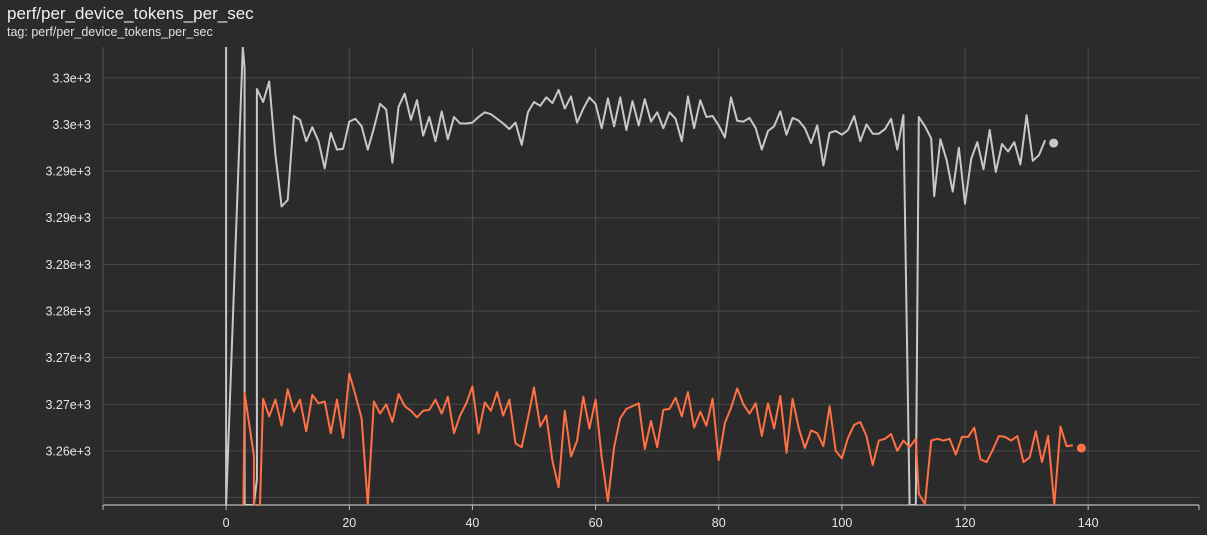 The height and width of the screenshot is (535, 1207). I want to click on x-tick-label: 0, so click(226, 523).